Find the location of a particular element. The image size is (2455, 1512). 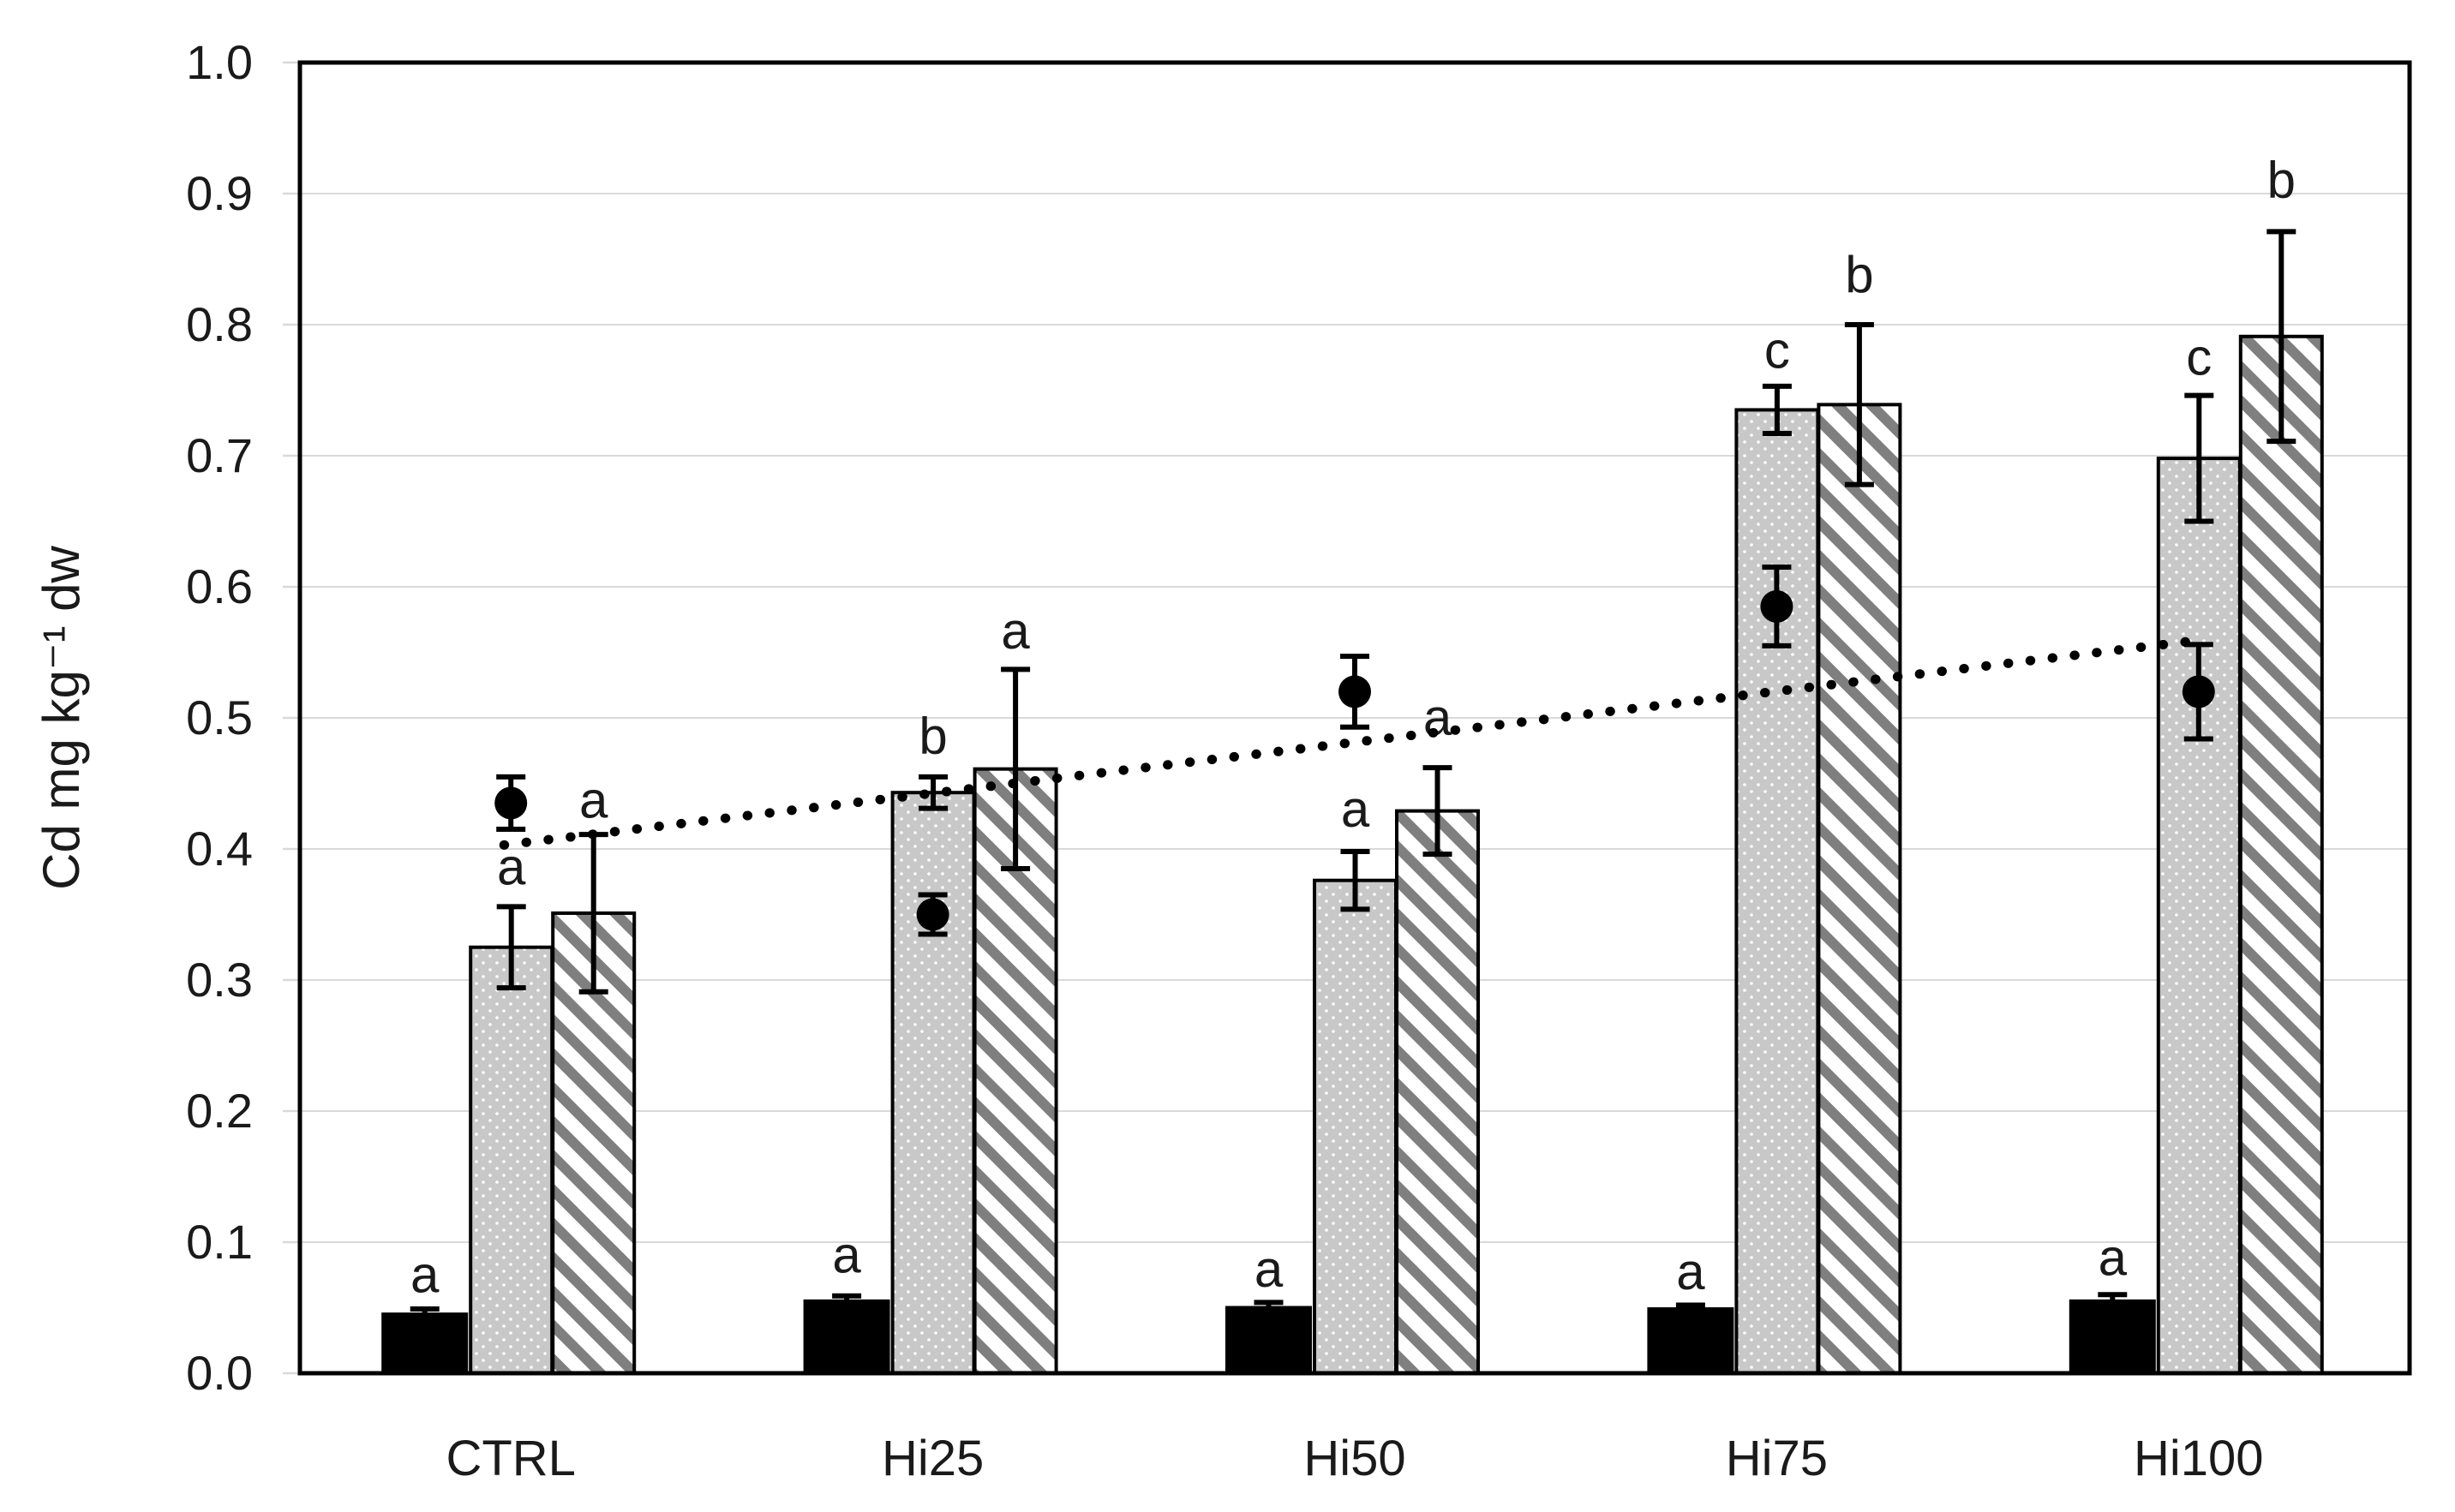

bar-grey_dotted-Hi100 is located at coordinates (2199, 916).